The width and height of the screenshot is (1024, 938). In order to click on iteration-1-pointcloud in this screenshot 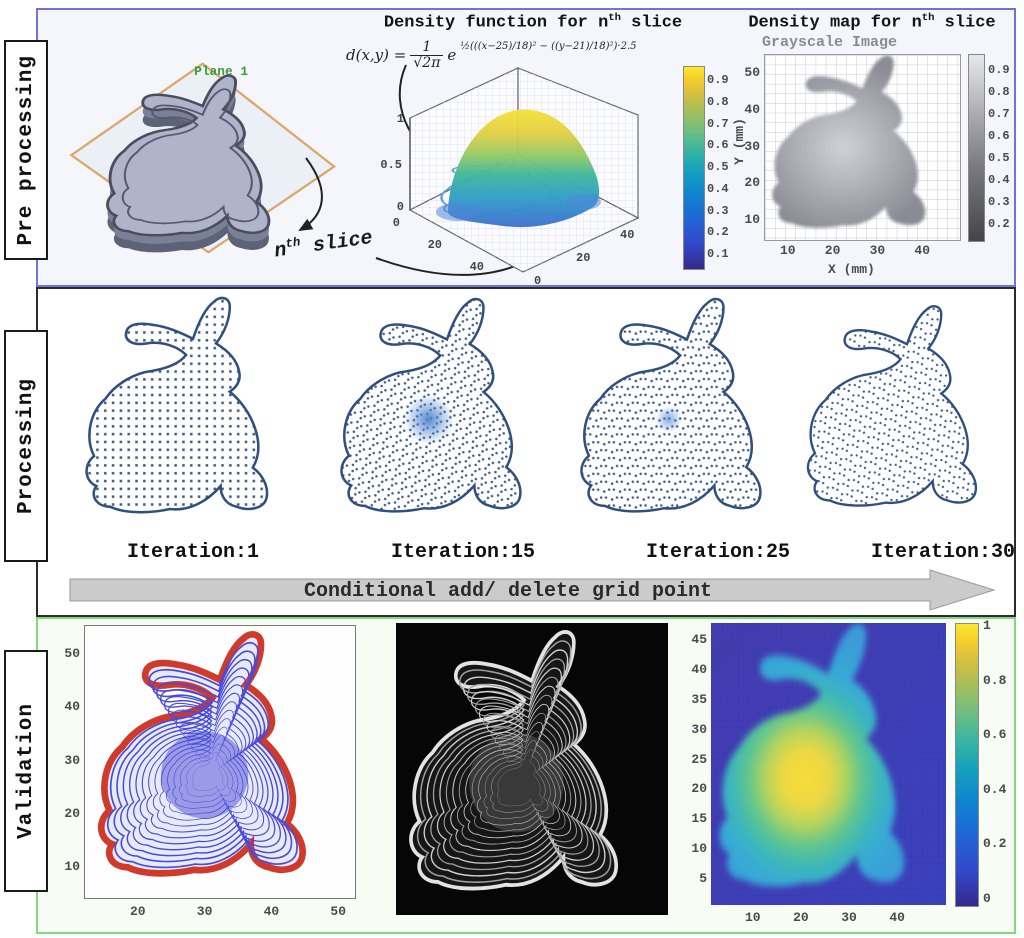, I will do `click(177, 405)`.